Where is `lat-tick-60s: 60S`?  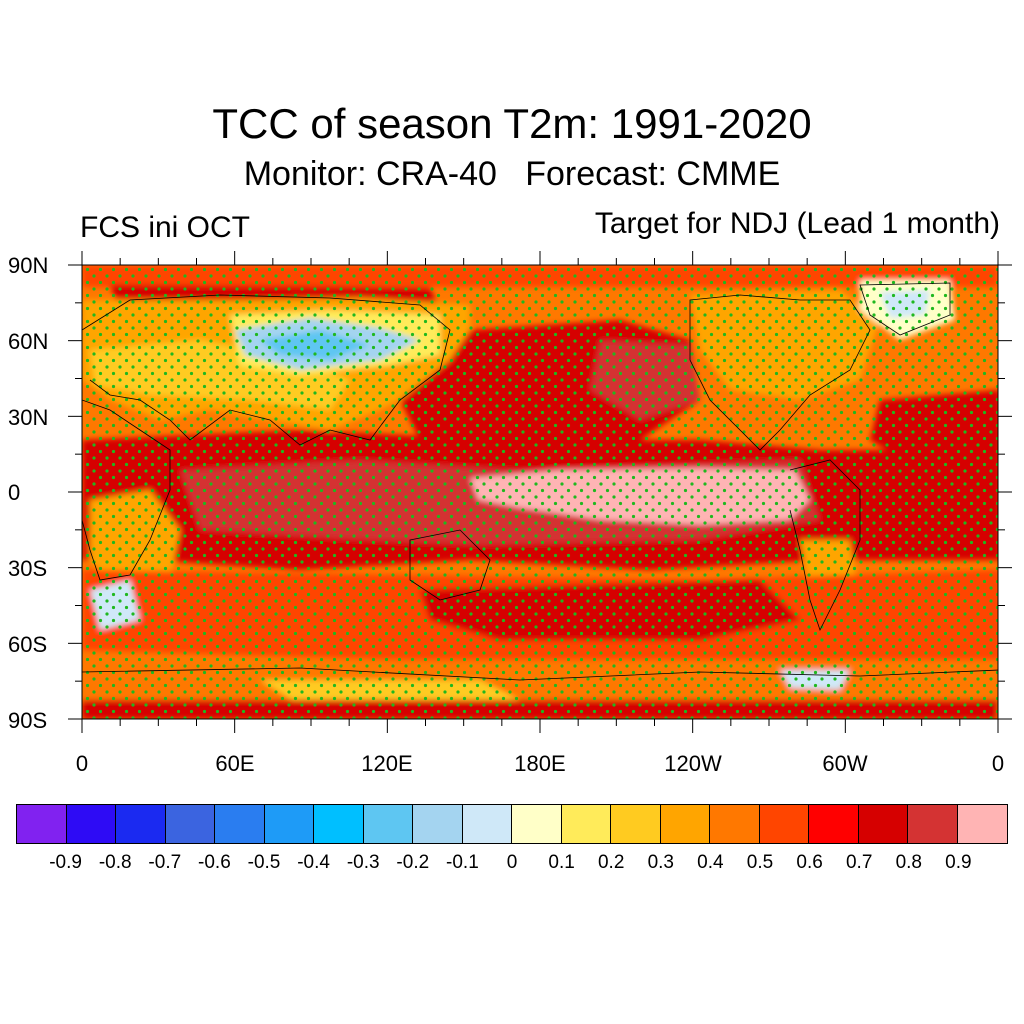
lat-tick-60s: 60S is located at coordinates (28, 644).